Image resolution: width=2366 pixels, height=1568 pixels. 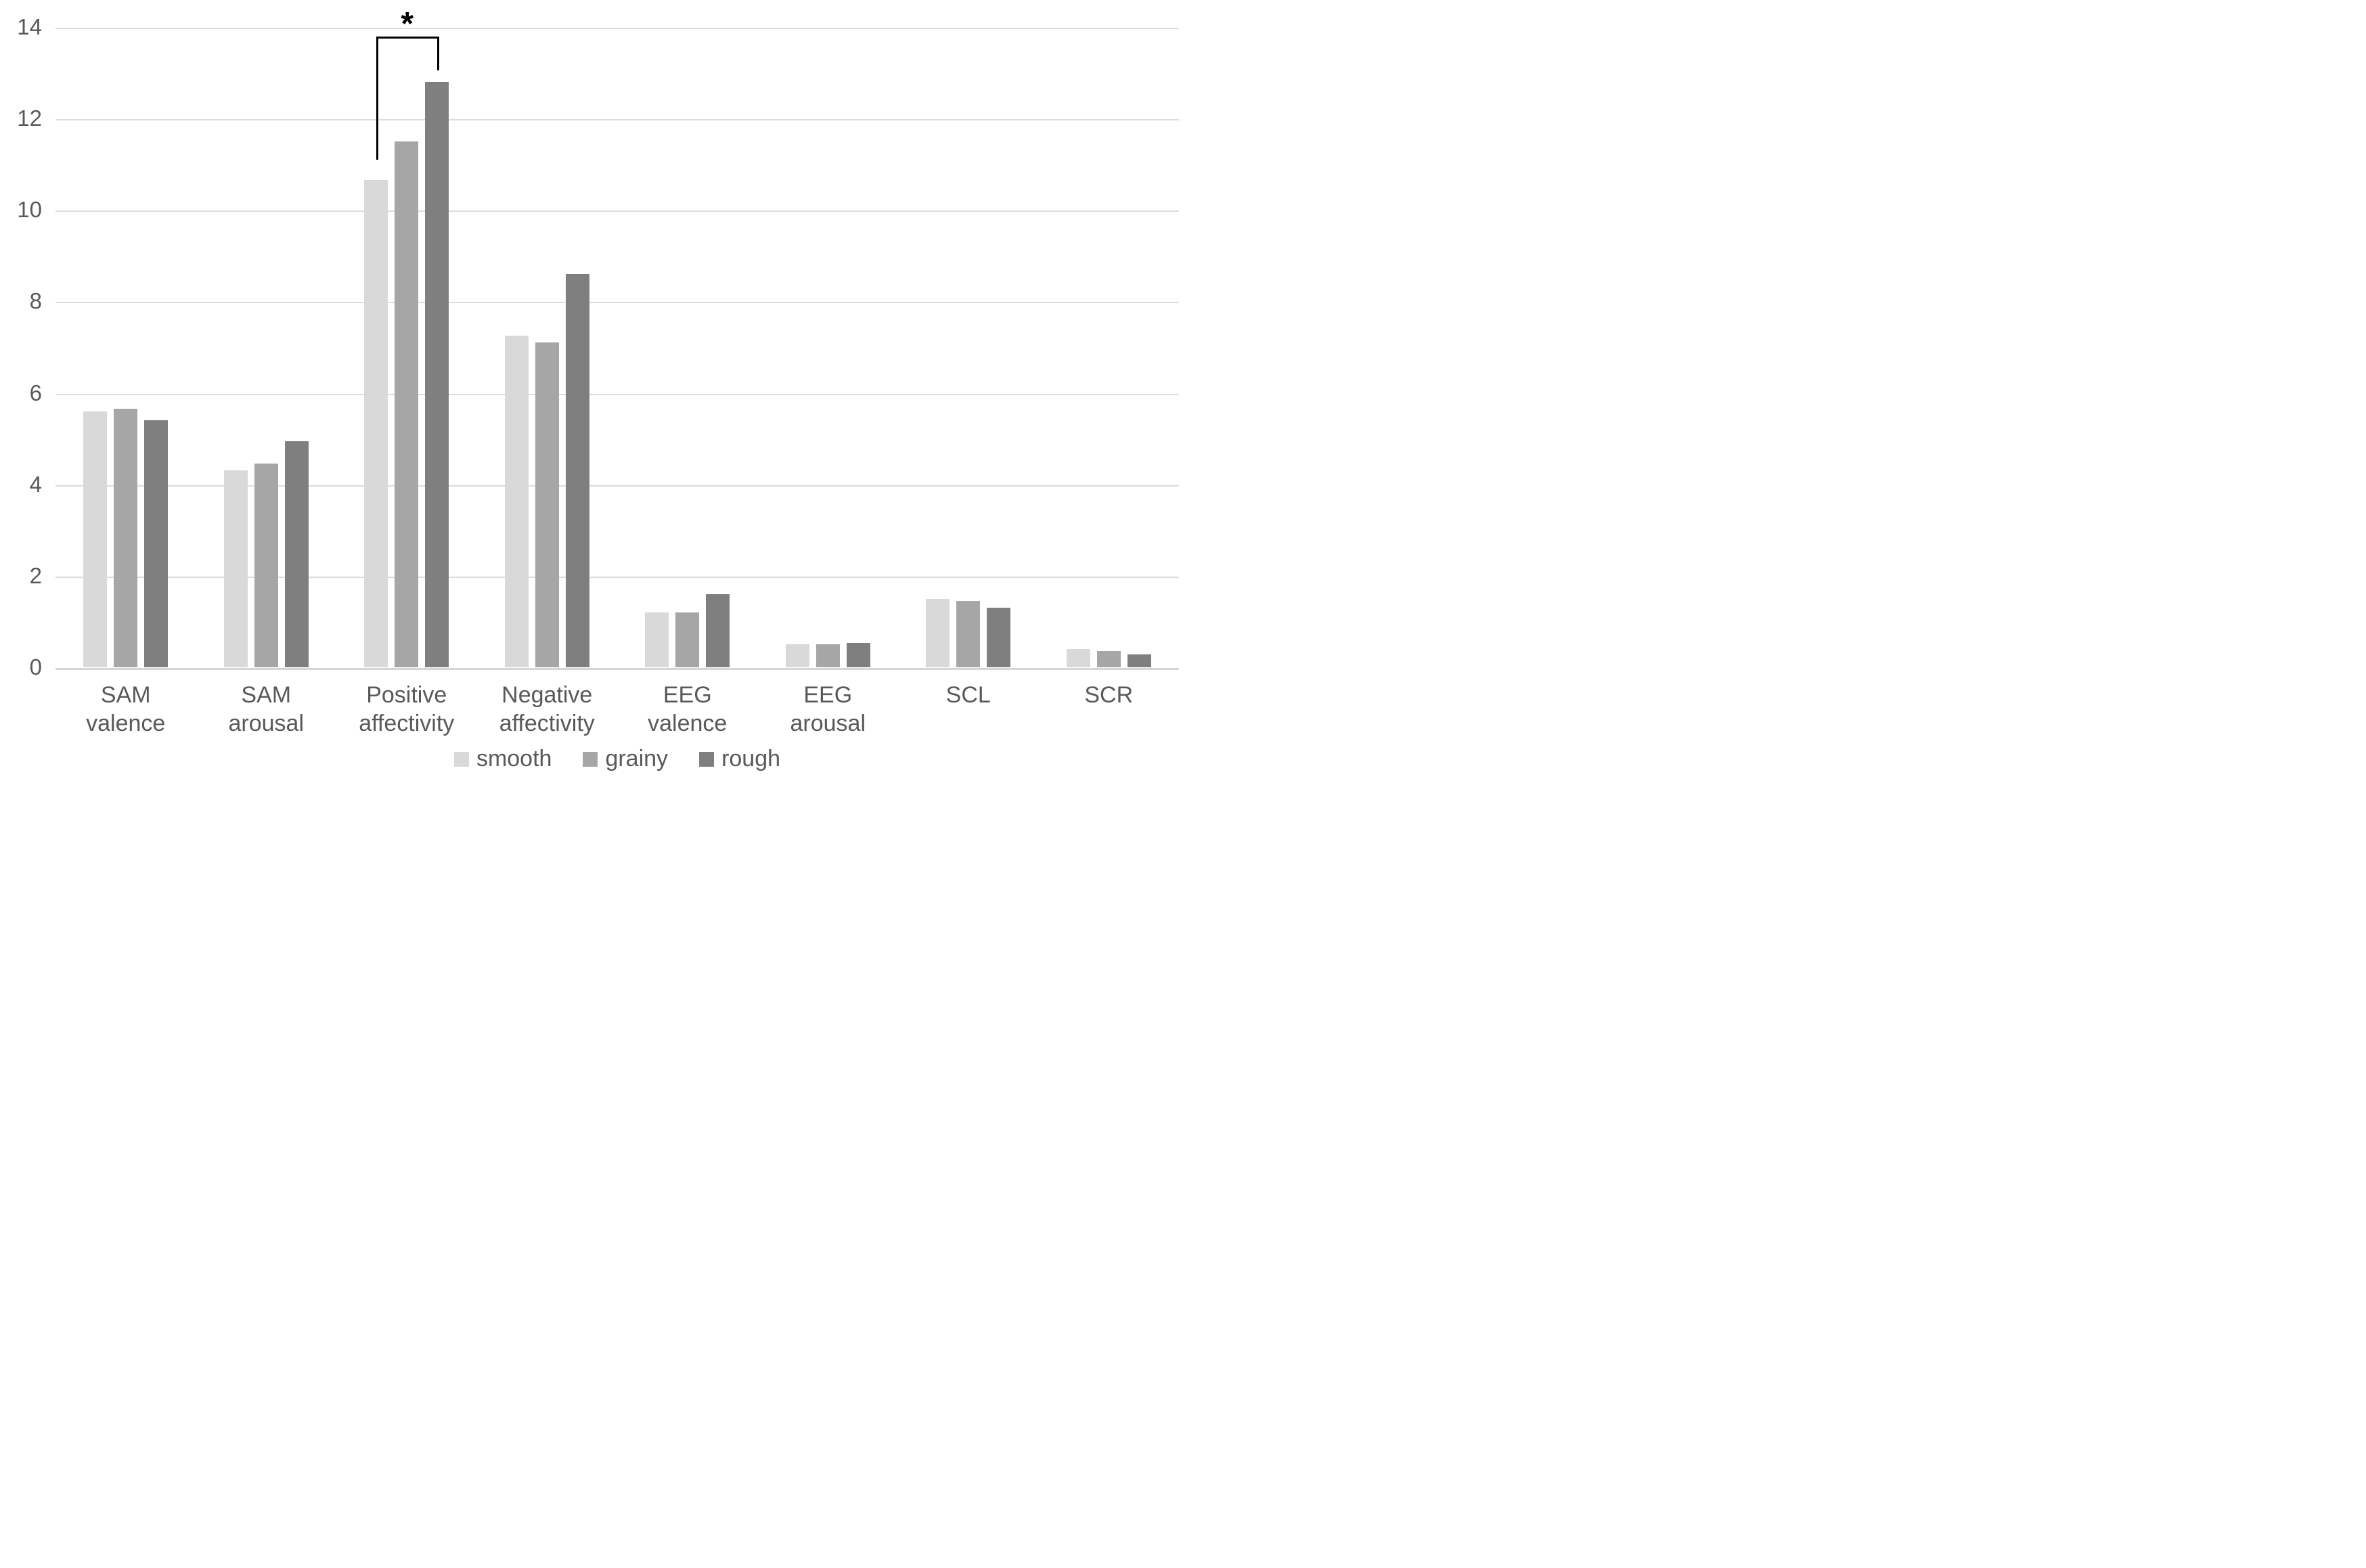 What do you see at coordinates (688, 709) in the screenshot?
I see `x-axis-category-label: EEG valence` at bounding box center [688, 709].